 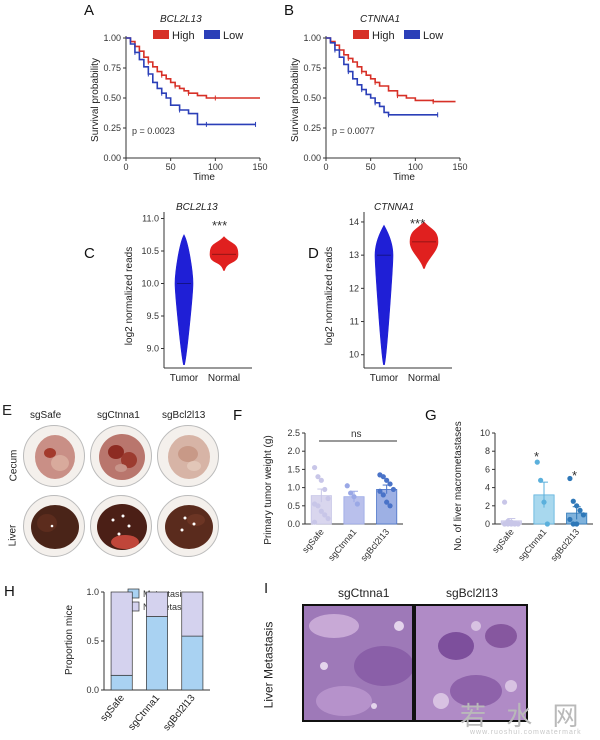 I want to click on cecum-photo-sgbcl2l13, so click(x=188, y=456).